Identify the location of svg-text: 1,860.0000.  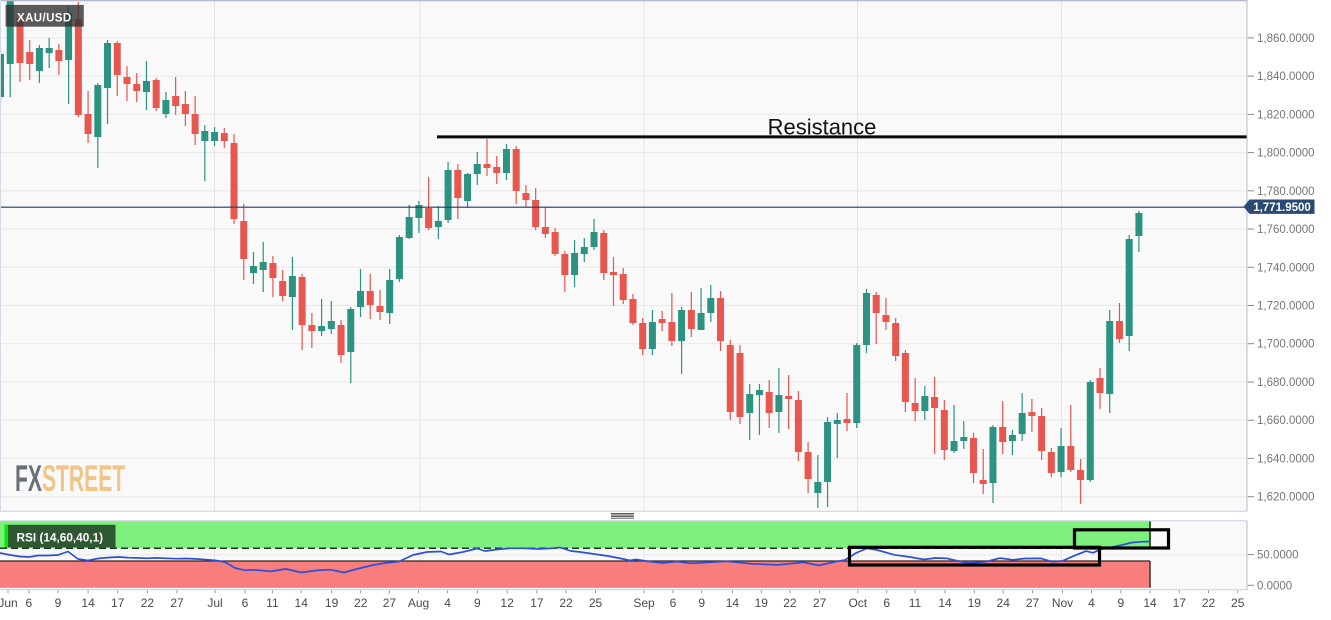
(1286, 39).